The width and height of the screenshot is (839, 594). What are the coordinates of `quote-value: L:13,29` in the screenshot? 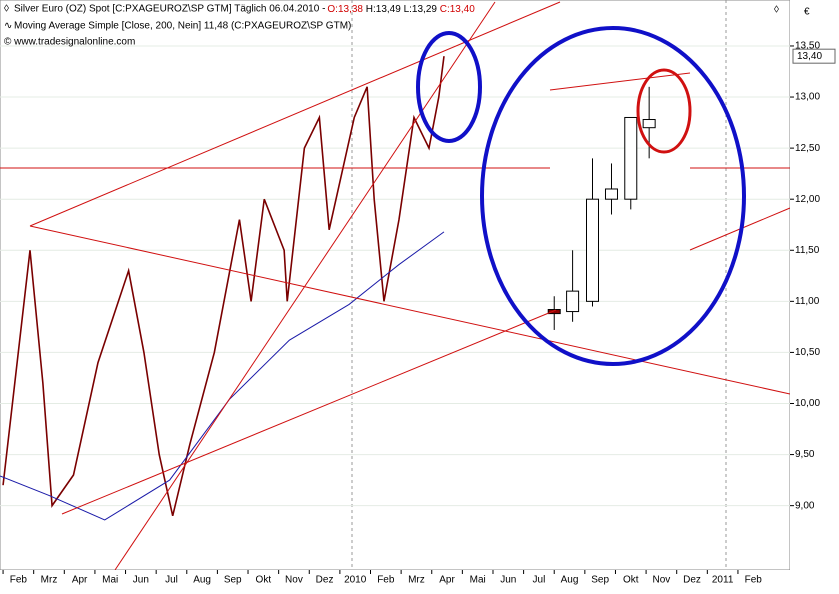 It's located at (421, 9).